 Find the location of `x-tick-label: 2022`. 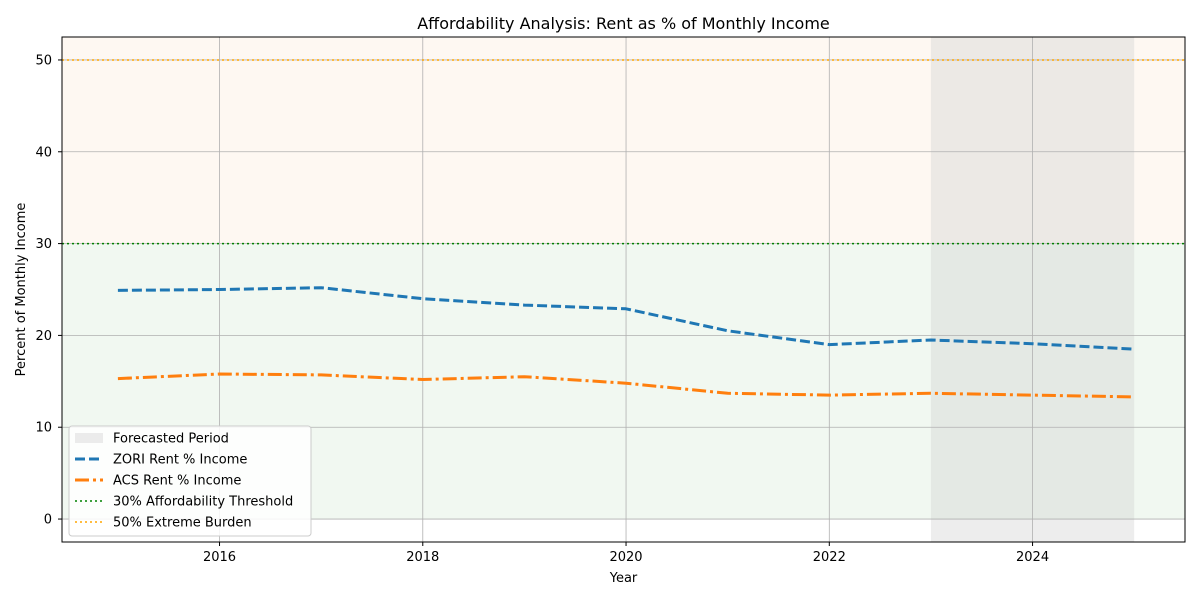

x-tick-label: 2022 is located at coordinates (829, 557).